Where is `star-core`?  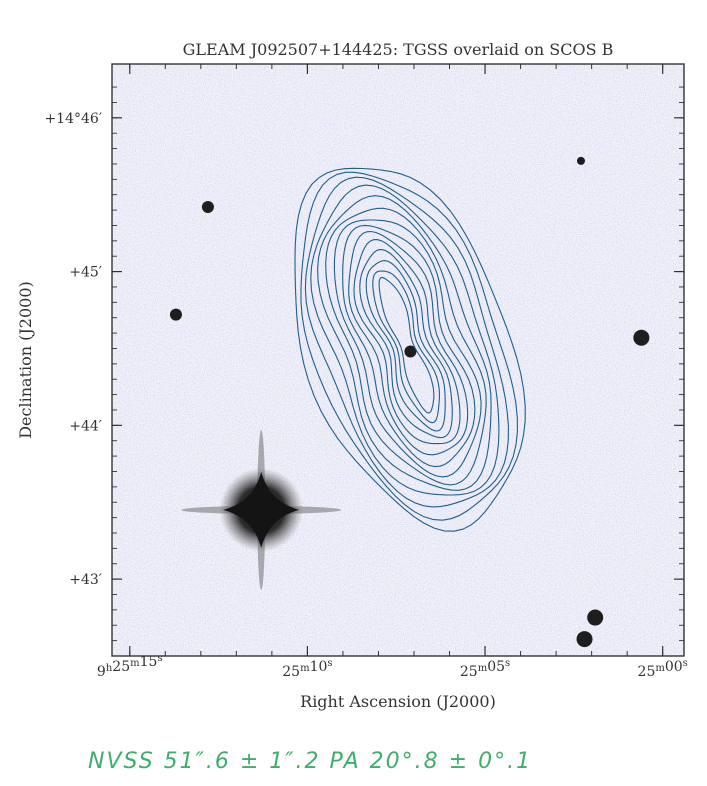 star-core is located at coordinates (261, 509).